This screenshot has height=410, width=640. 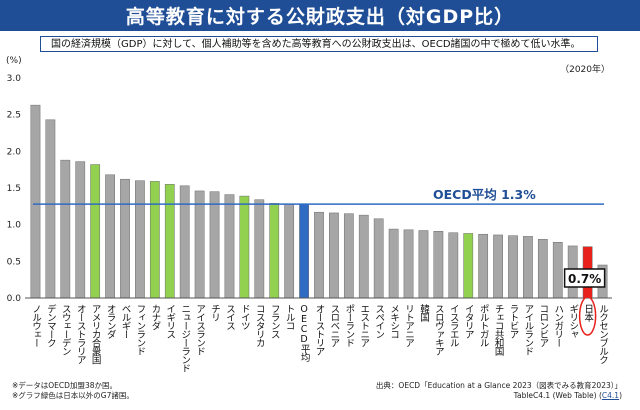 What do you see at coordinates (349, 325) in the screenshot?
I see `x-tick-label: ポーランド` at bounding box center [349, 325].